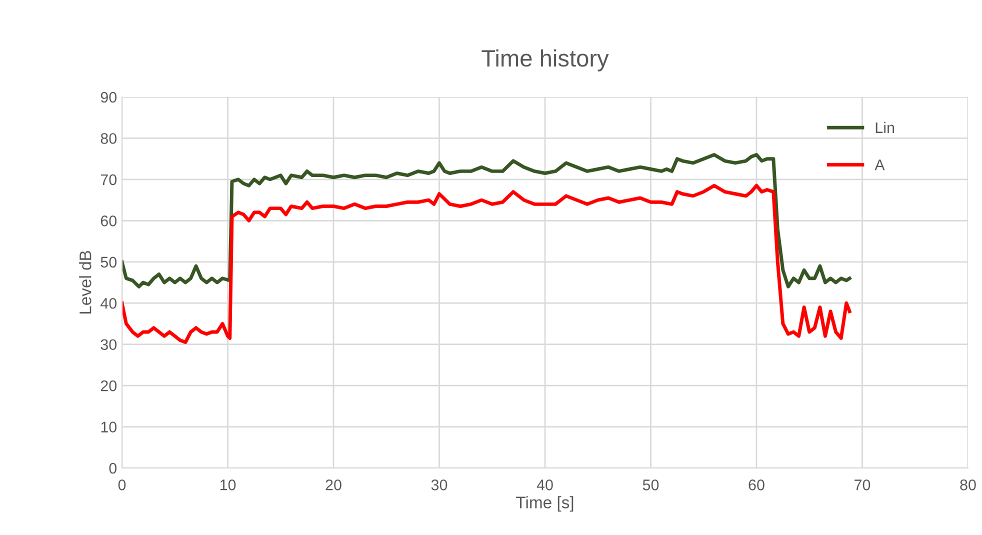 The width and height of the screenshot is (982, 535). What do you see at coordinates (108, 97) in the screenshot?
I see `y-tick-label: 90` at bounding box center [108, 97].